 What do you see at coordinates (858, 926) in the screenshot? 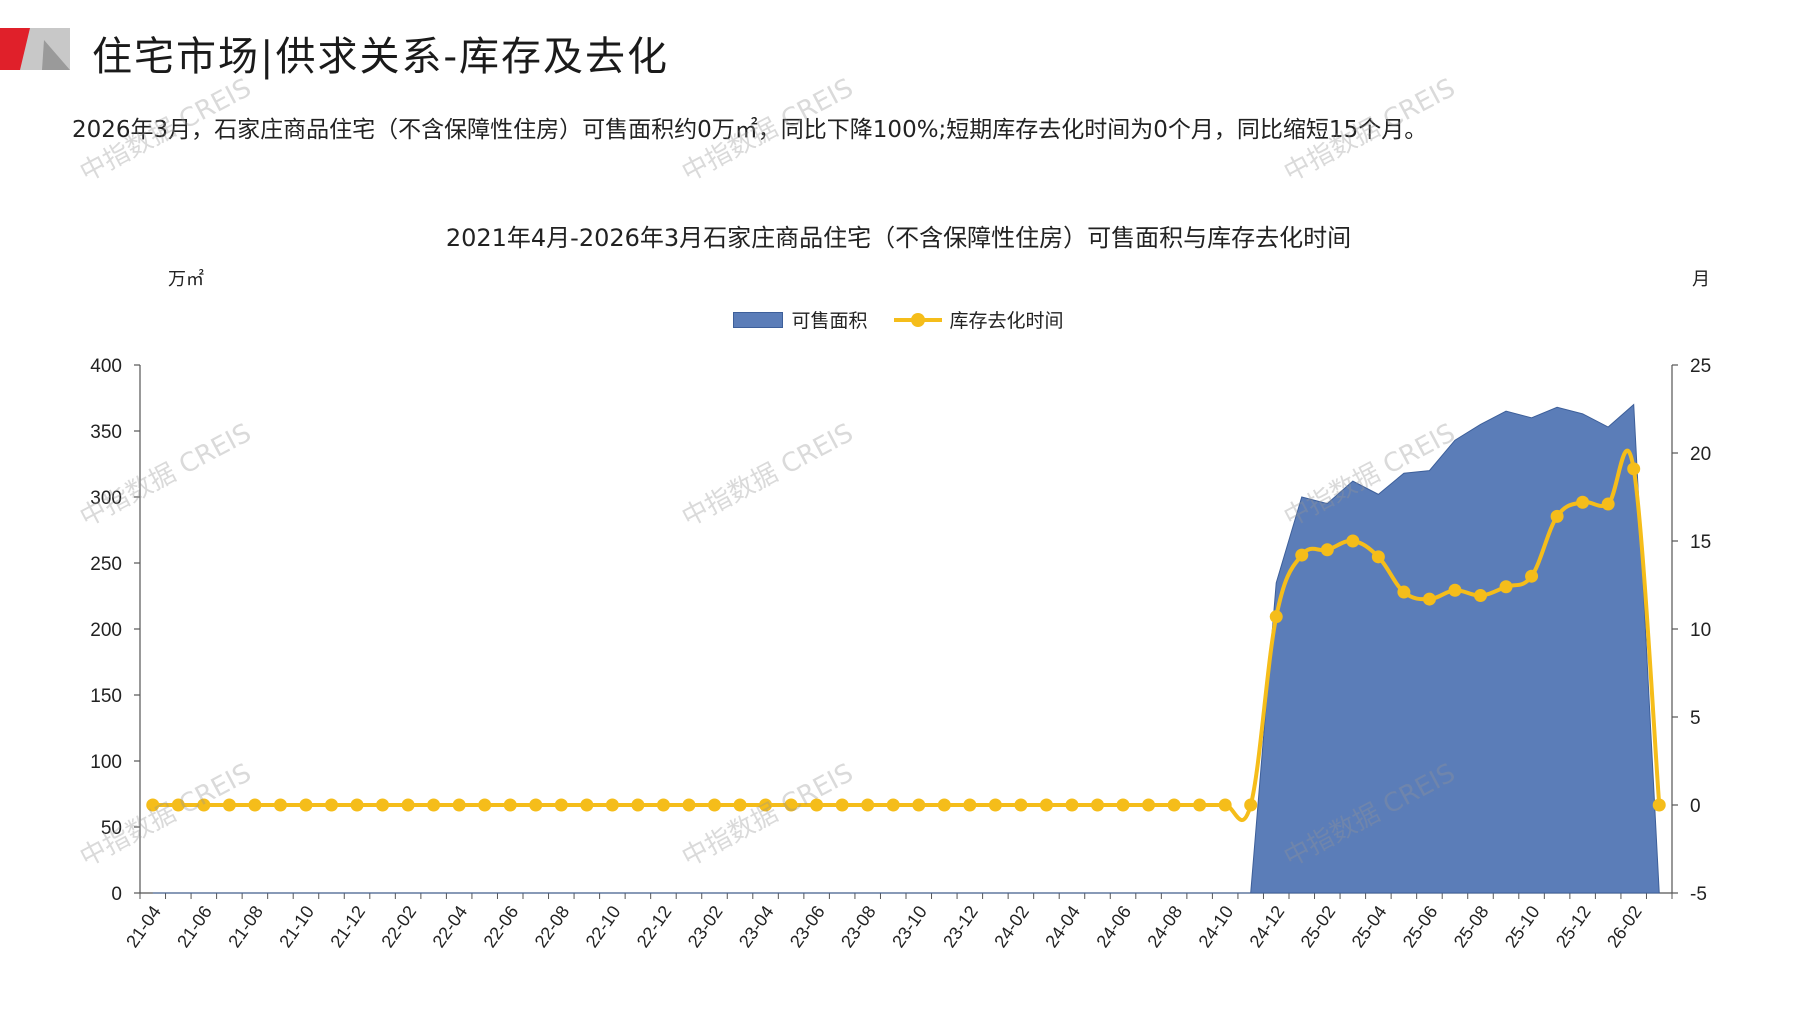
I see `x-tick-label: 23-08` at bounding box center [858, 926].